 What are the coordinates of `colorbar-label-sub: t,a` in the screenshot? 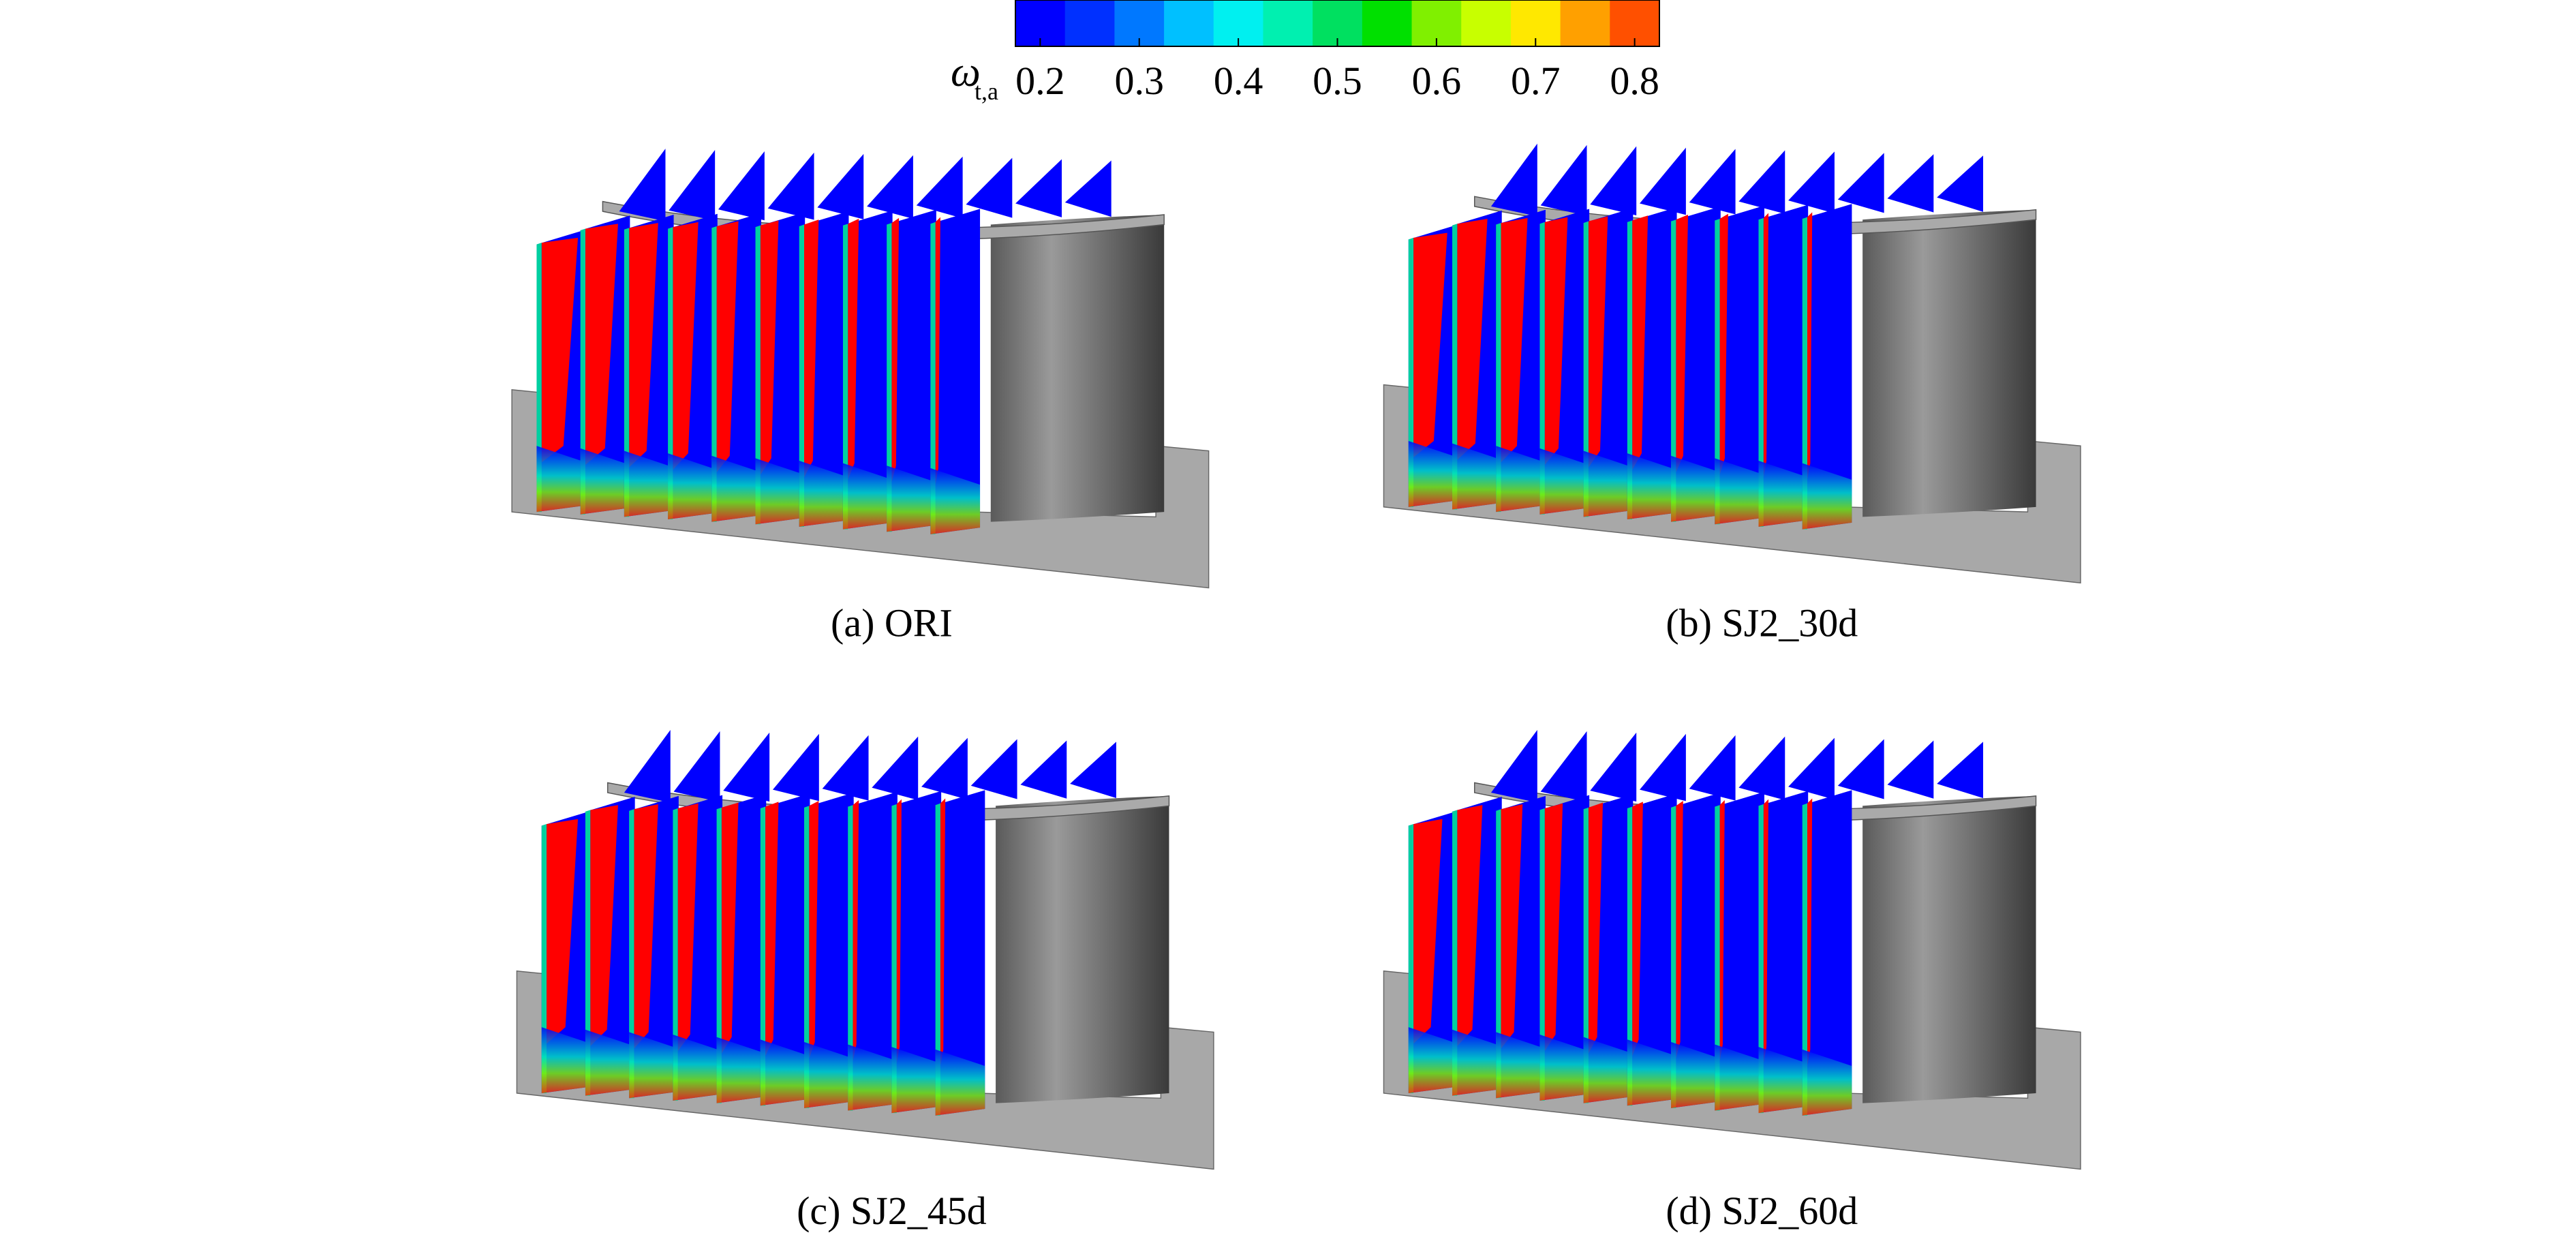 It's located at (986, 91).